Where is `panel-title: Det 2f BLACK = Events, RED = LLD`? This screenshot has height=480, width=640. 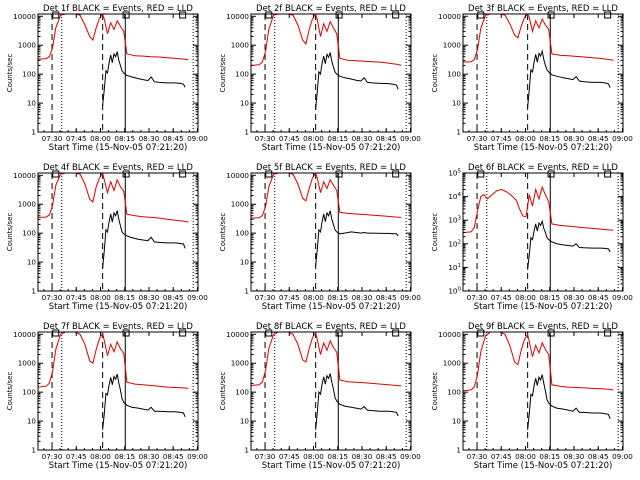 panel-title: Det 2f BLACK = Events, RED = LLD is located at coordinates (331, 9).